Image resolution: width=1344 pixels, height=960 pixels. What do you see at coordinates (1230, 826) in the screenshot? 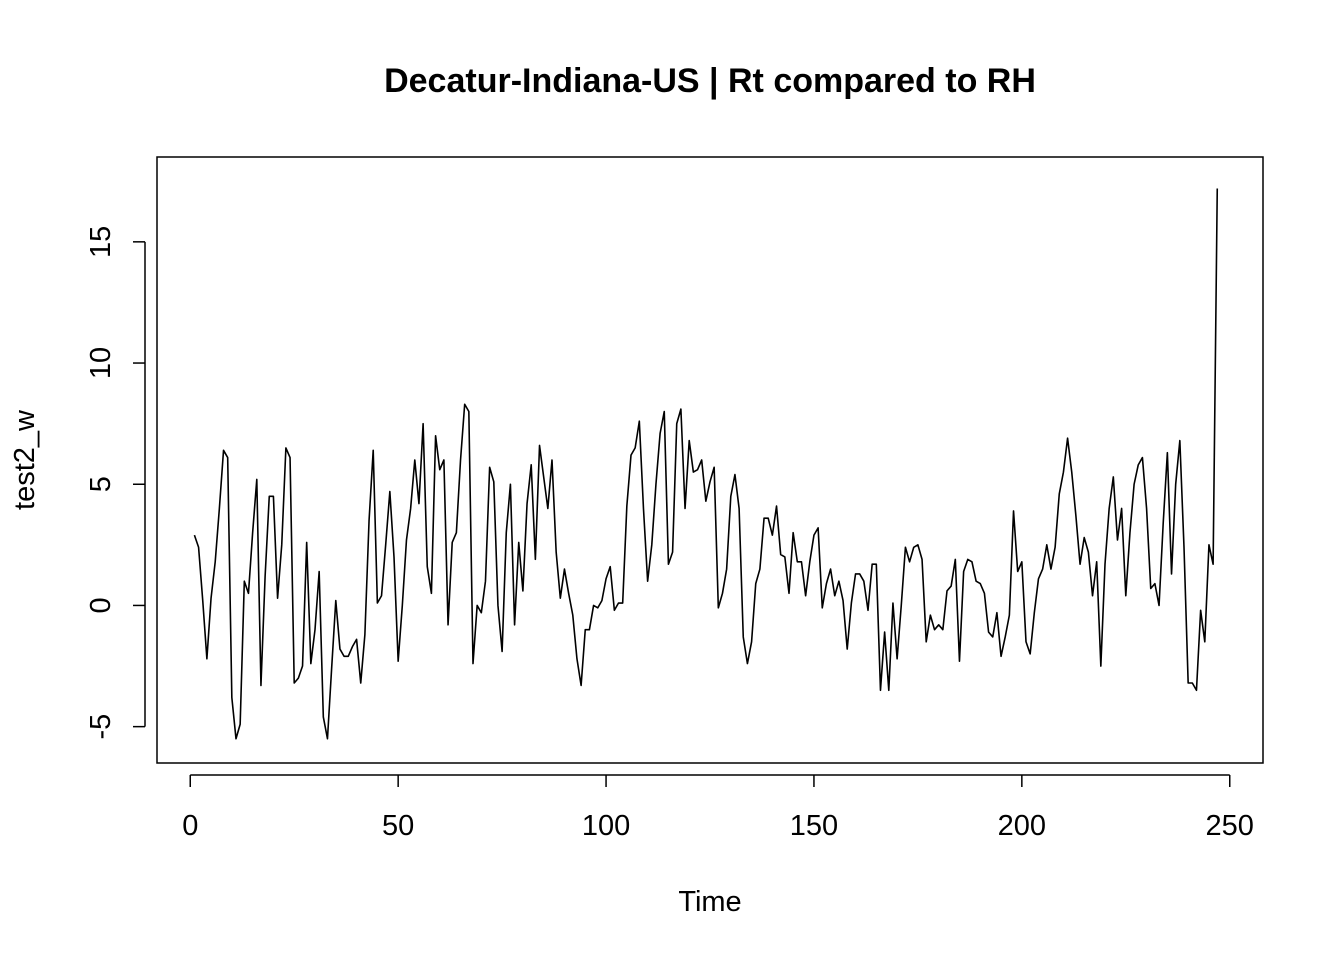
I see `x-tick-label: 250` at bounding box center [1230, 826].